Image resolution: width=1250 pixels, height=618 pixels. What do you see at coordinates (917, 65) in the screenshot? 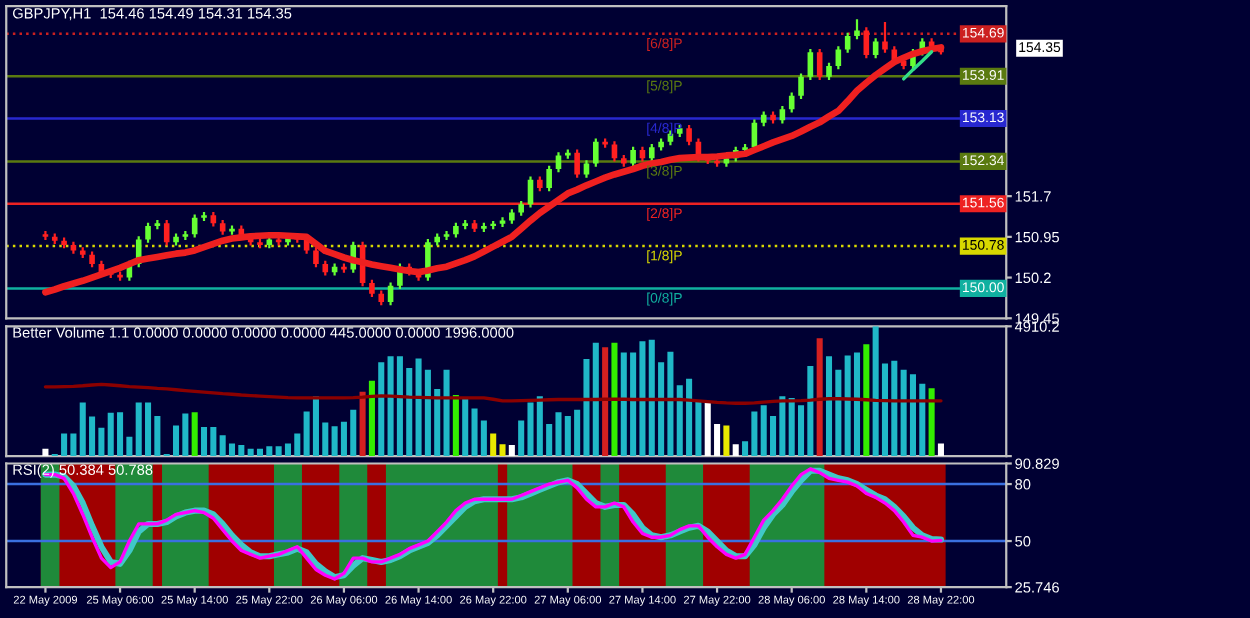
I see `line-series` at bounding box center [917, 65].